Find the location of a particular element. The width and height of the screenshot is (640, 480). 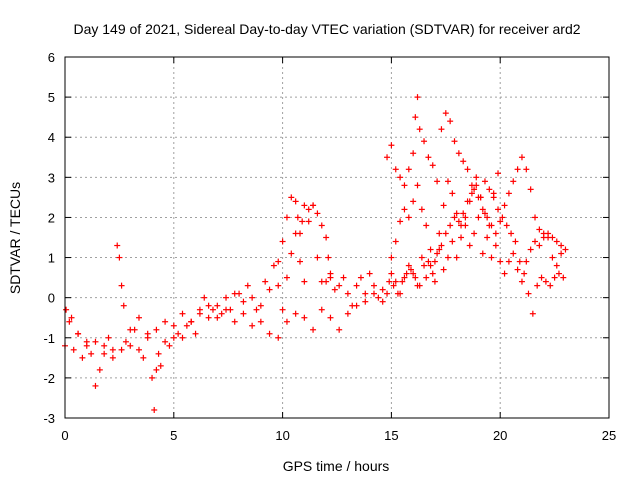

x-tick-labels: 0 5 10 15 20 25 is located at coordinates (338, 435).